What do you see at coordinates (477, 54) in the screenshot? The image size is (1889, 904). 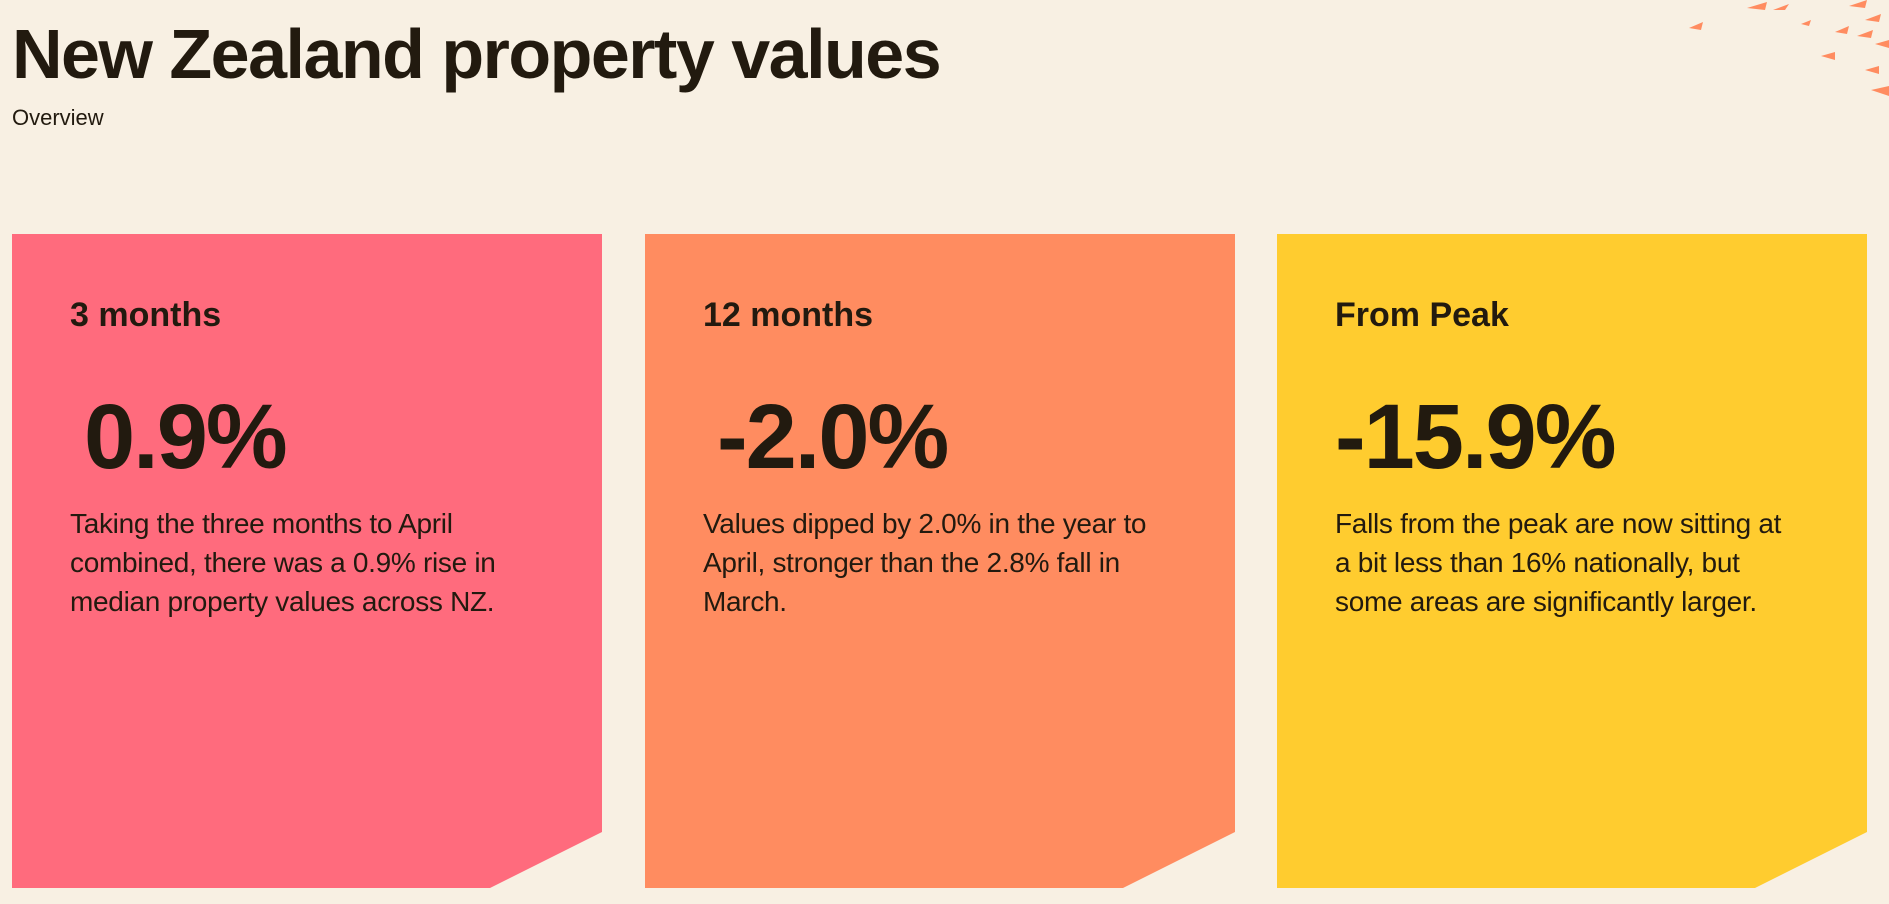 I see `page-title: New Zealand property values` at bounding box center [477, 54].